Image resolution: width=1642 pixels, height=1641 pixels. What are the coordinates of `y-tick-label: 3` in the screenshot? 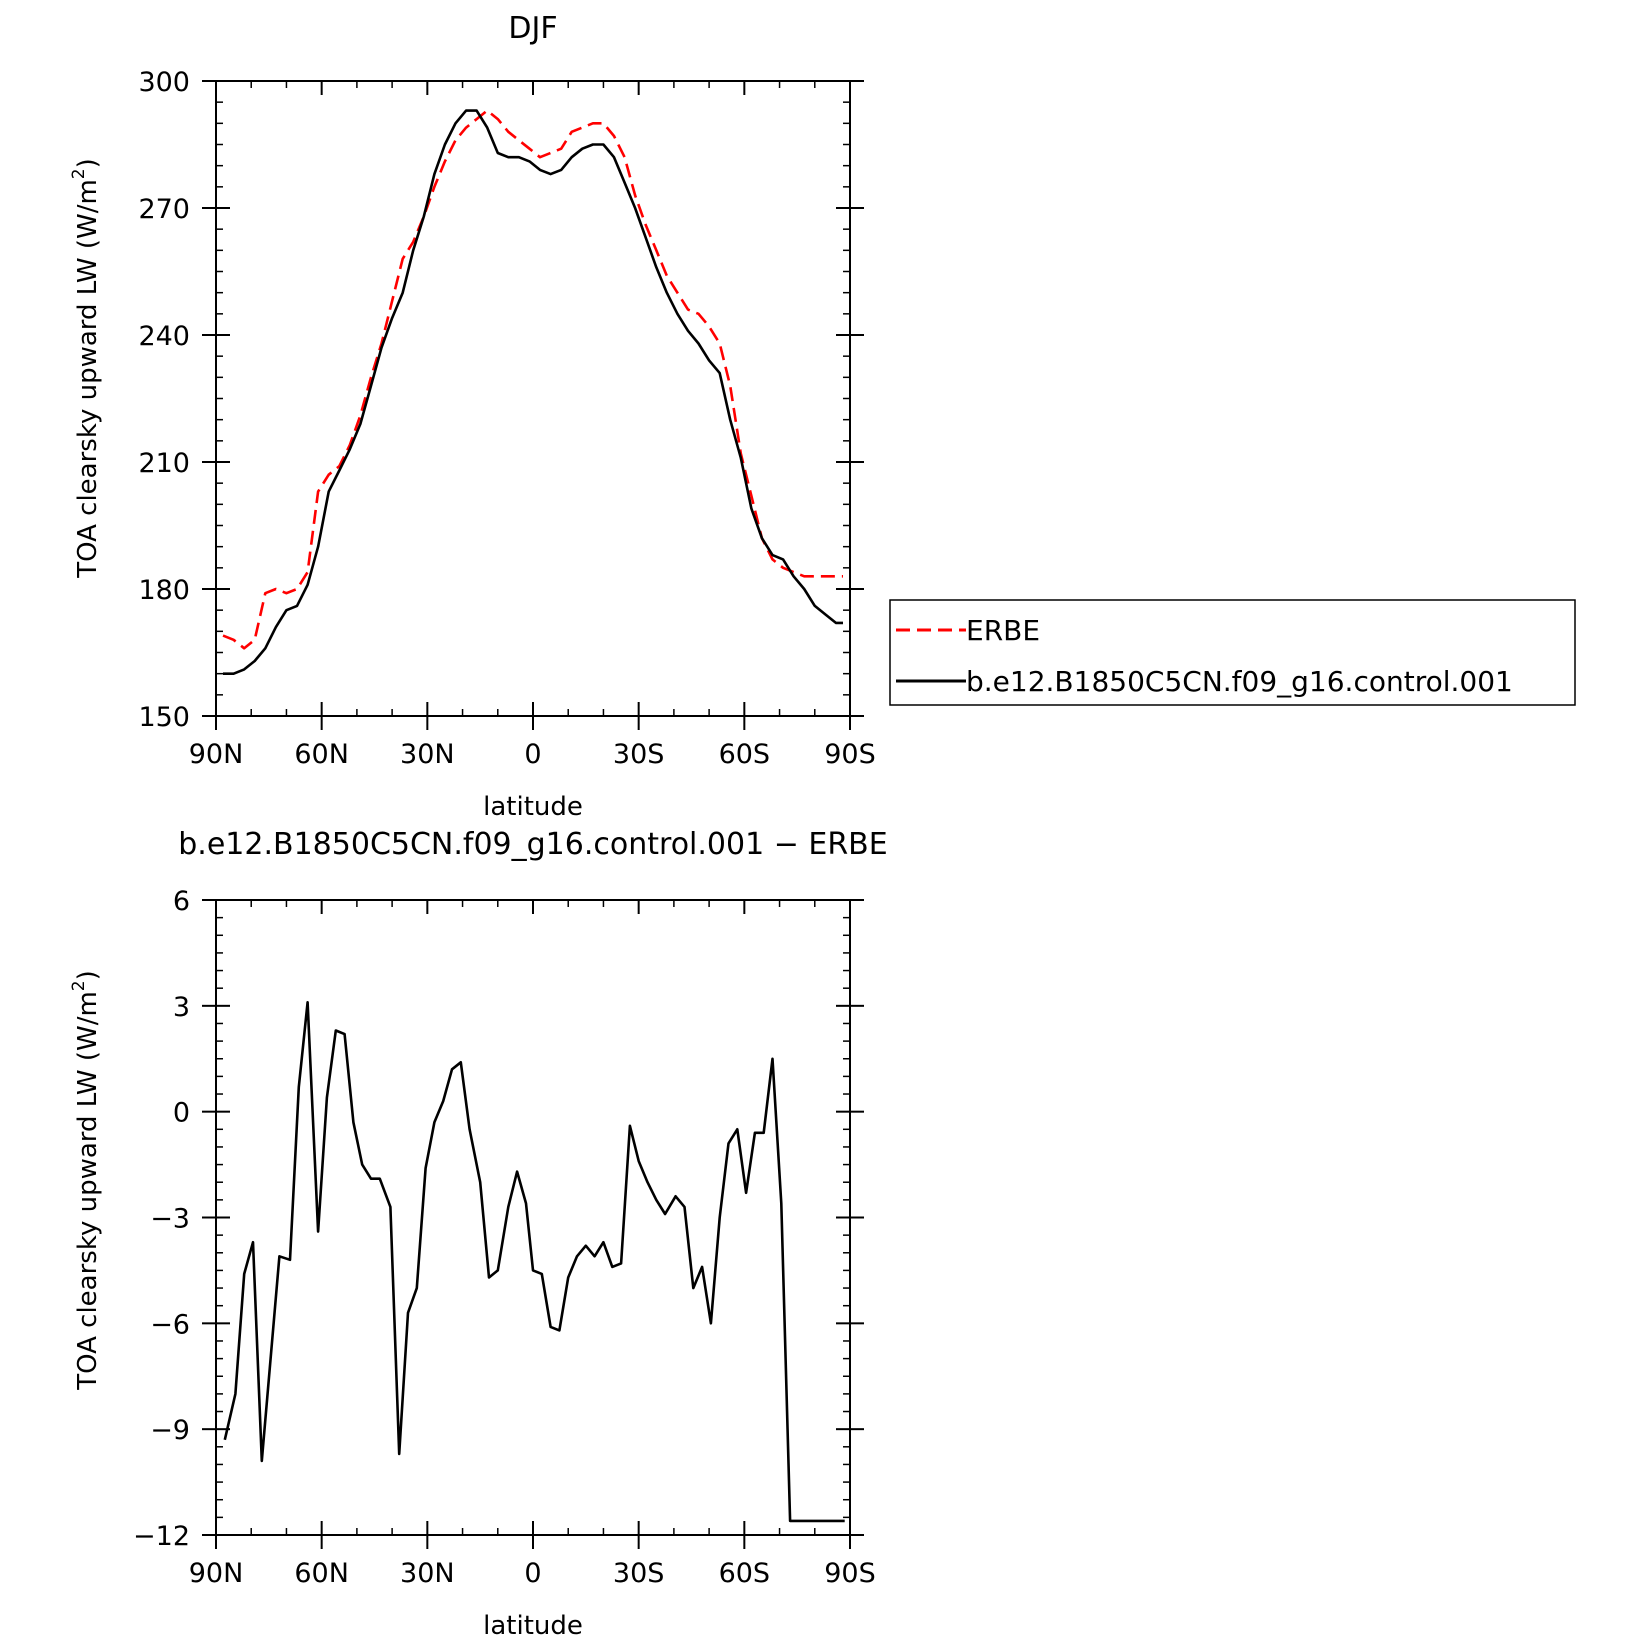 It's located at (181, 1007).